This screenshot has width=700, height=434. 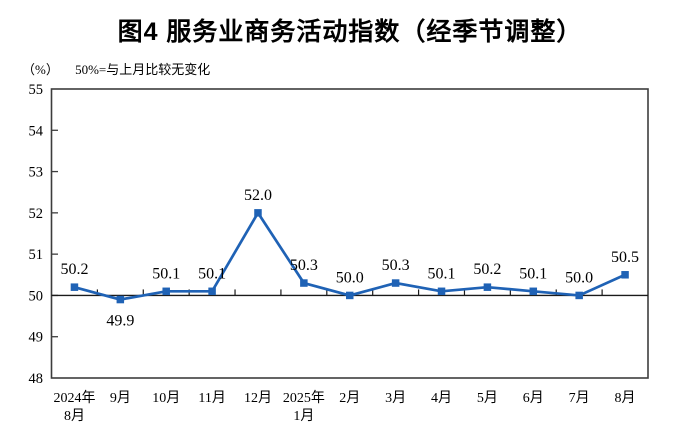 What do you see at coordinates (211, 398) in the screenshot?
I see `x-axis-label: 11月` at bounding box center [211, 398].